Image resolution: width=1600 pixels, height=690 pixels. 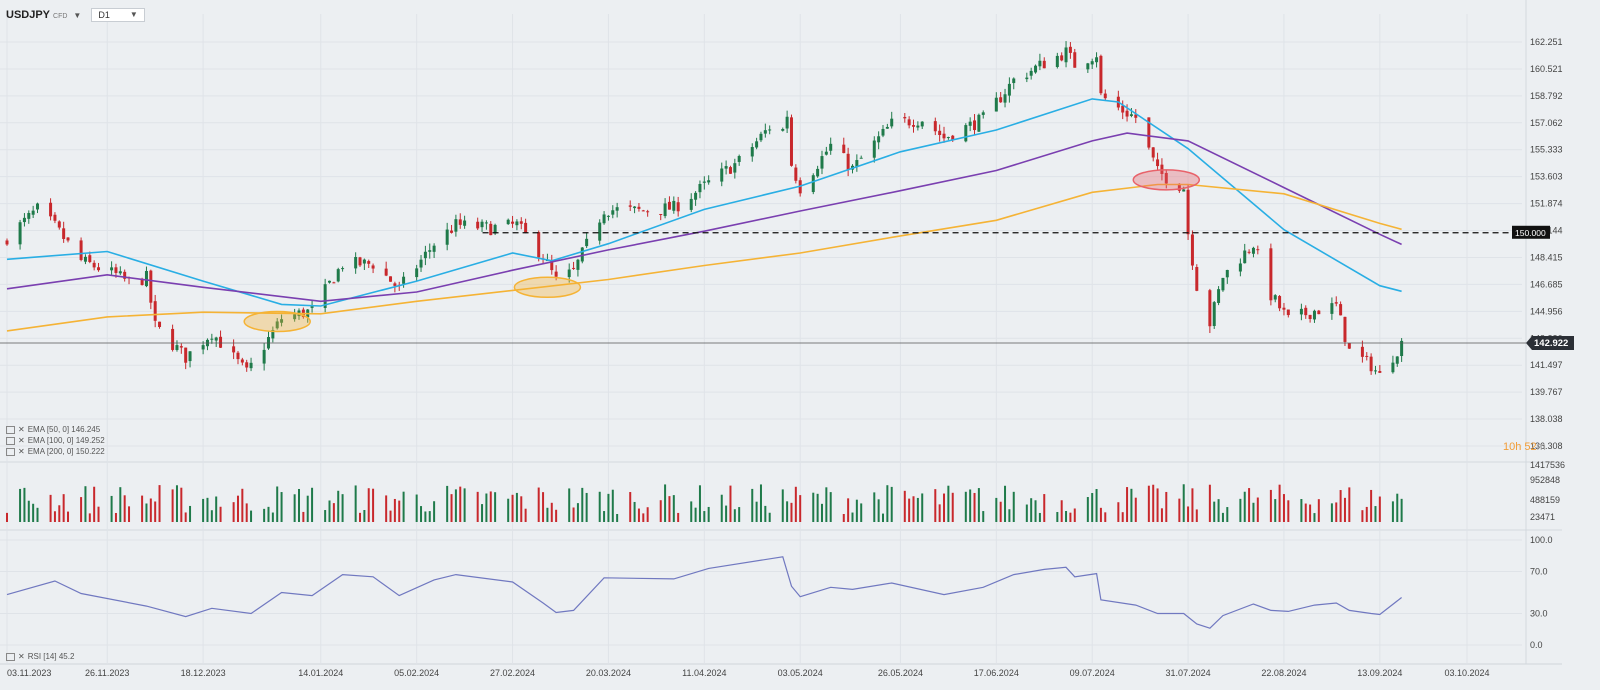 What do you see at coordinates (1551, 343) in the screenshot?
I see `current-price-label: 142.922` at bounding box center [1551, 343].